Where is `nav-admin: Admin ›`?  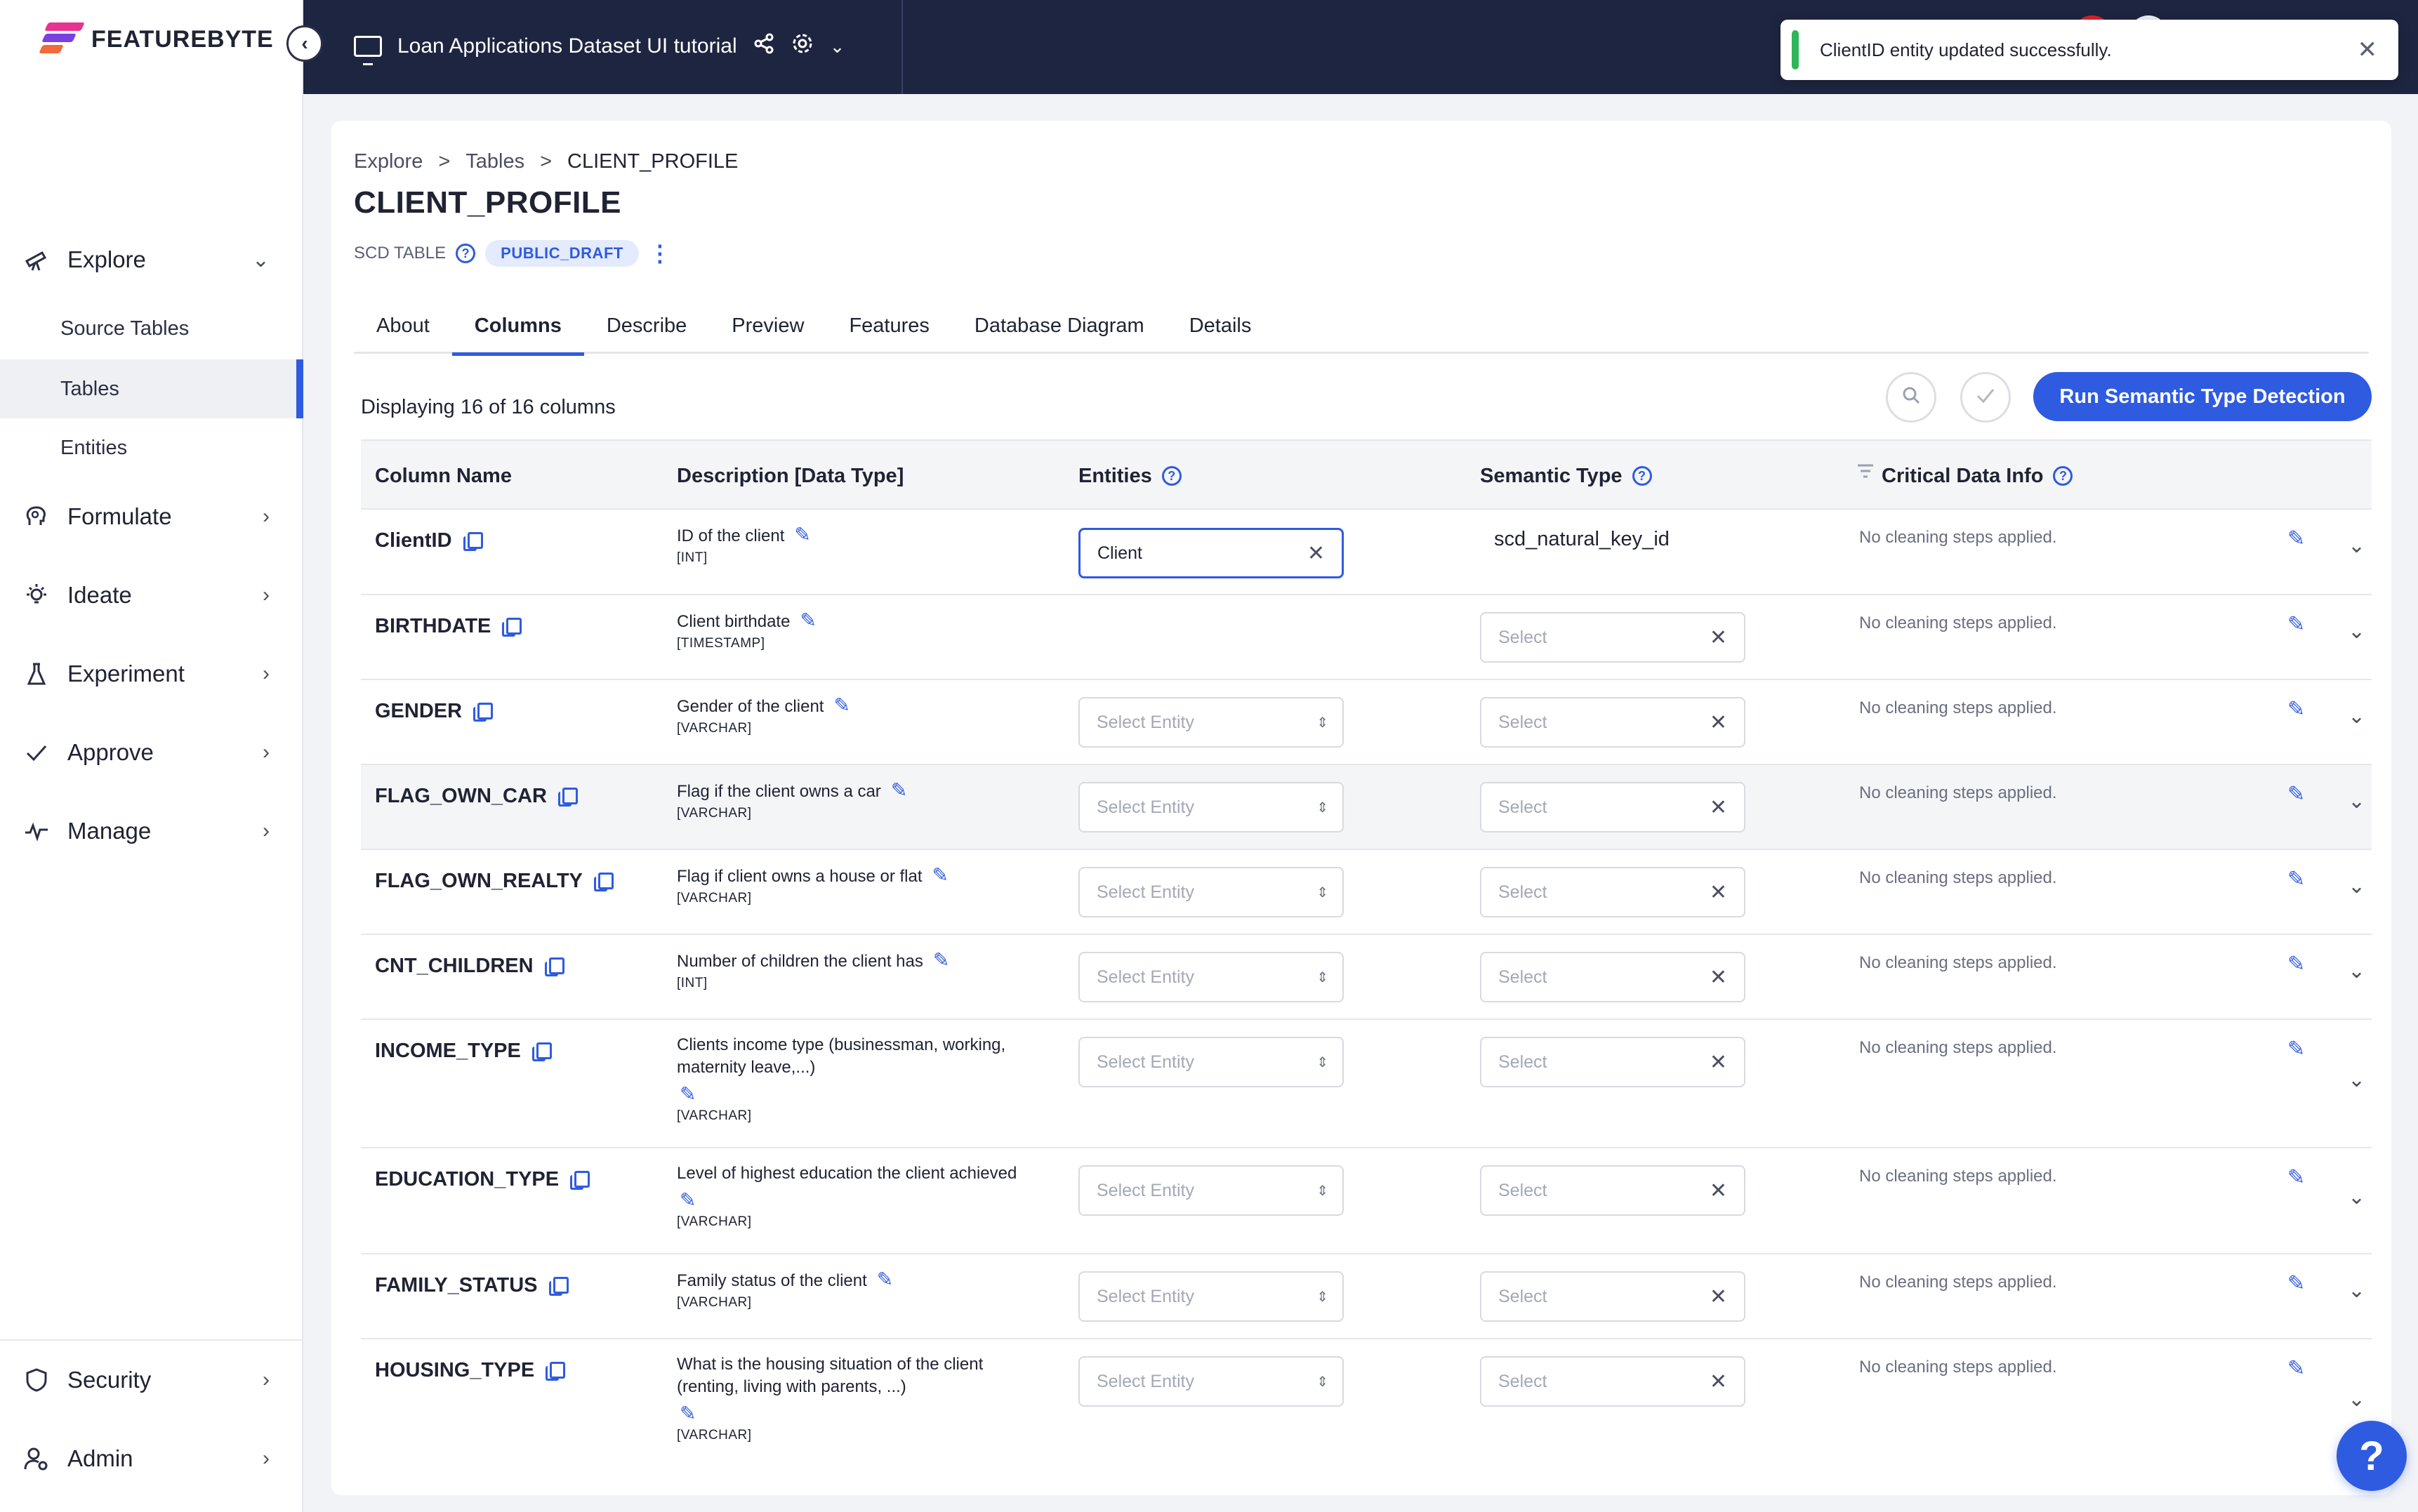 nav-admin: Admin › is located at coordinates (151, 1459).